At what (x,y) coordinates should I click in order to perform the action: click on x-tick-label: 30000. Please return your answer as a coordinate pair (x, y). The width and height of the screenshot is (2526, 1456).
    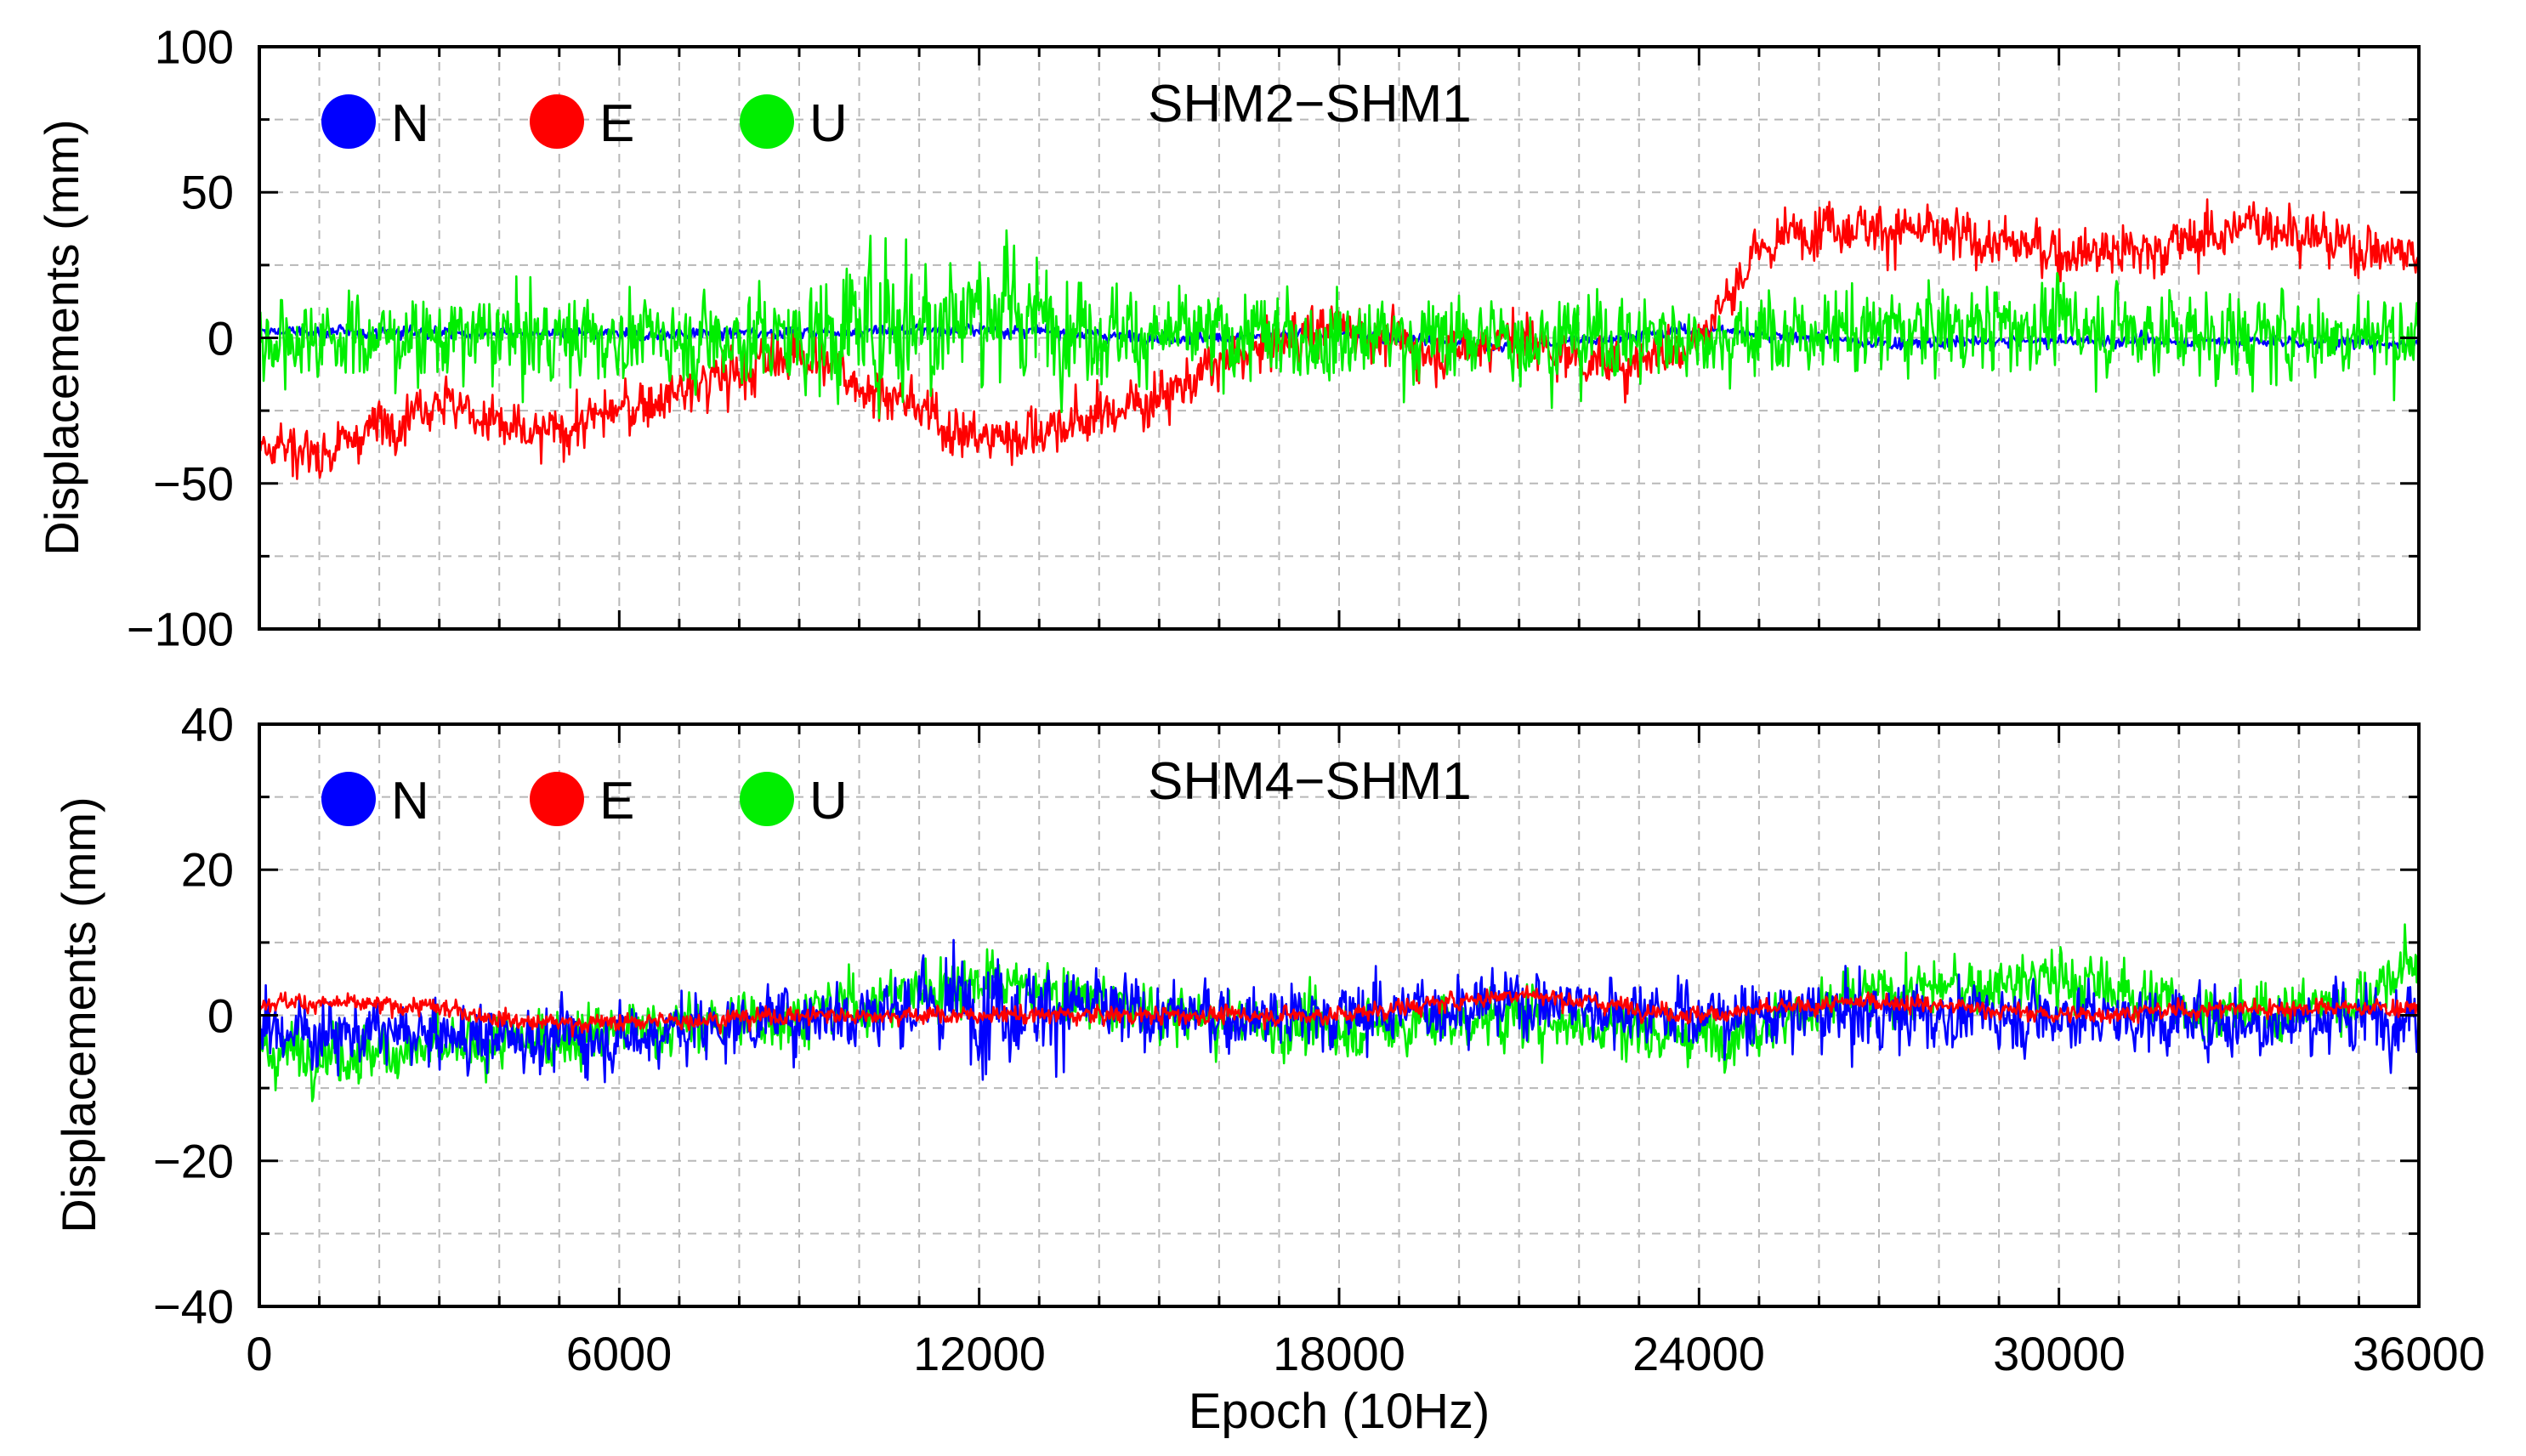
    Looking at the image, I should click on (2059, 1353).